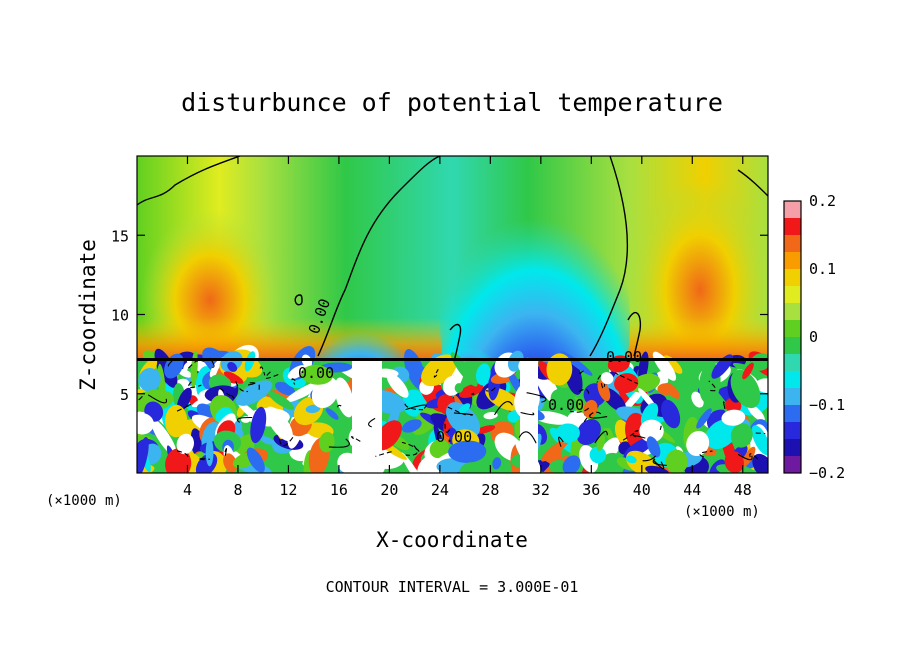 The image size is (904, 654). What do you see at coordinates (692, 490) in the screenshot?
I see `x-tick-label: 44` at bounding box center [692, 490].